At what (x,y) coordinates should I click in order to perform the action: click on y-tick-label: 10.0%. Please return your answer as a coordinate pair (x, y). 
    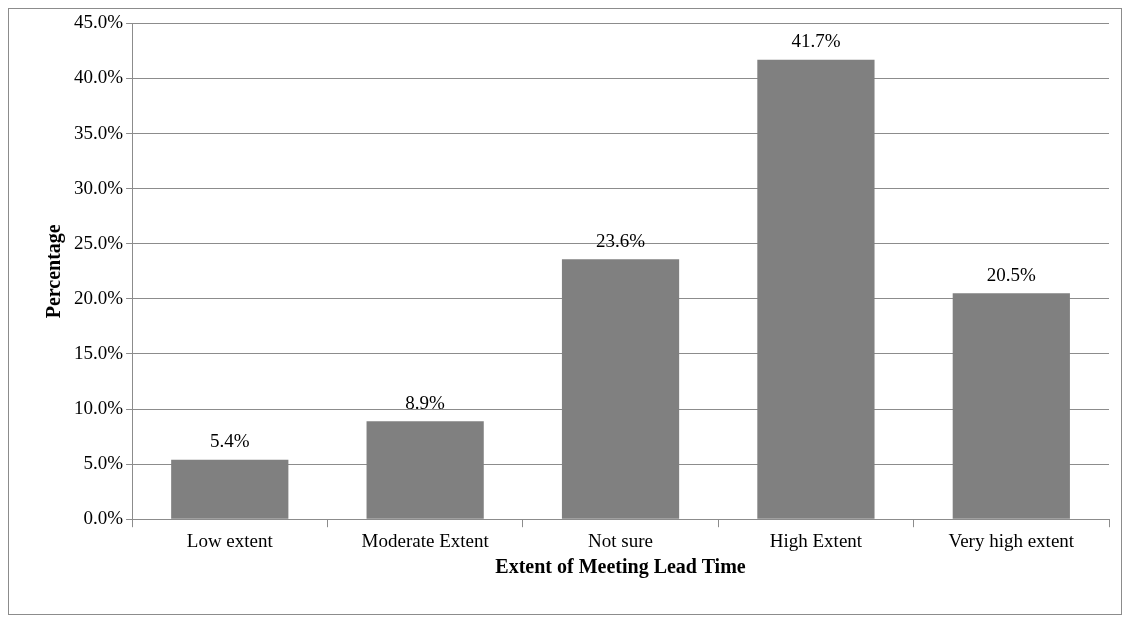
    Looking at the image, I should click on (99, 408).